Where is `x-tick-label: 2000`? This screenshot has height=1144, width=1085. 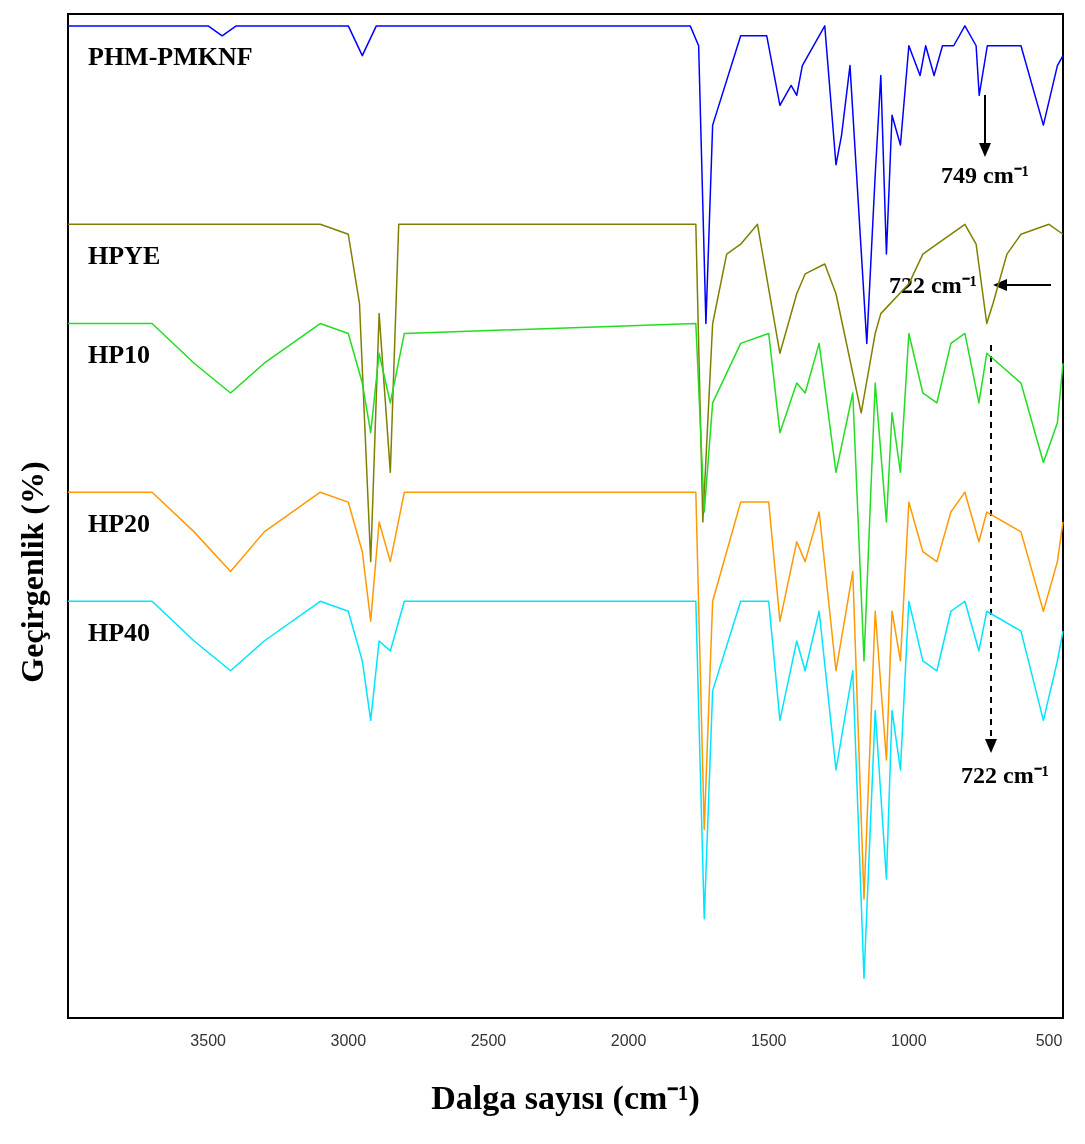 x-tick-label: 2000 is located at coordinates (628, 1040).